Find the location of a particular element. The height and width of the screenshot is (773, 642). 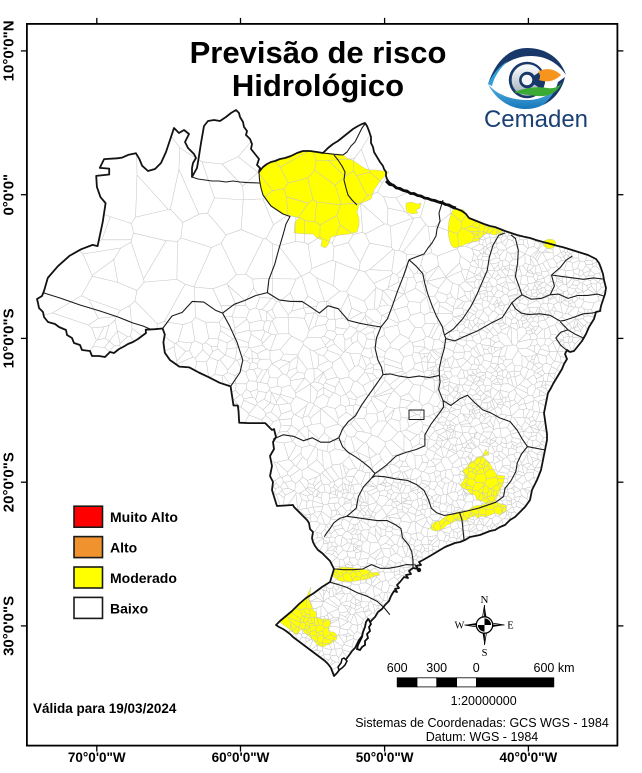

svg-text: 50°0'0"W is located at coordinates (385, 757).